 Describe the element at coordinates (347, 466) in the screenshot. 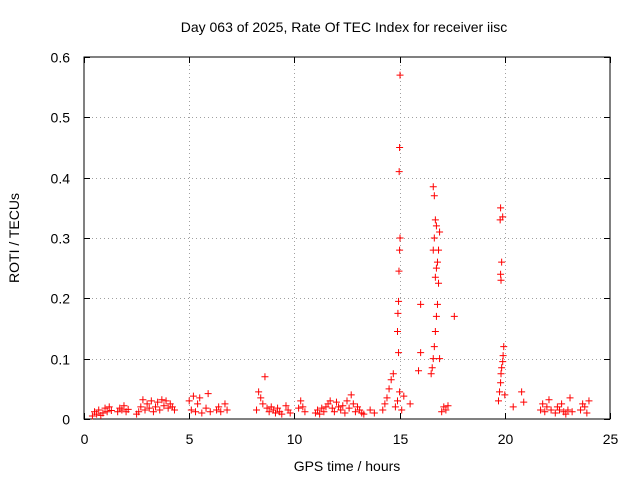

I see `x-axis-label: GPS time / hours` at that location.